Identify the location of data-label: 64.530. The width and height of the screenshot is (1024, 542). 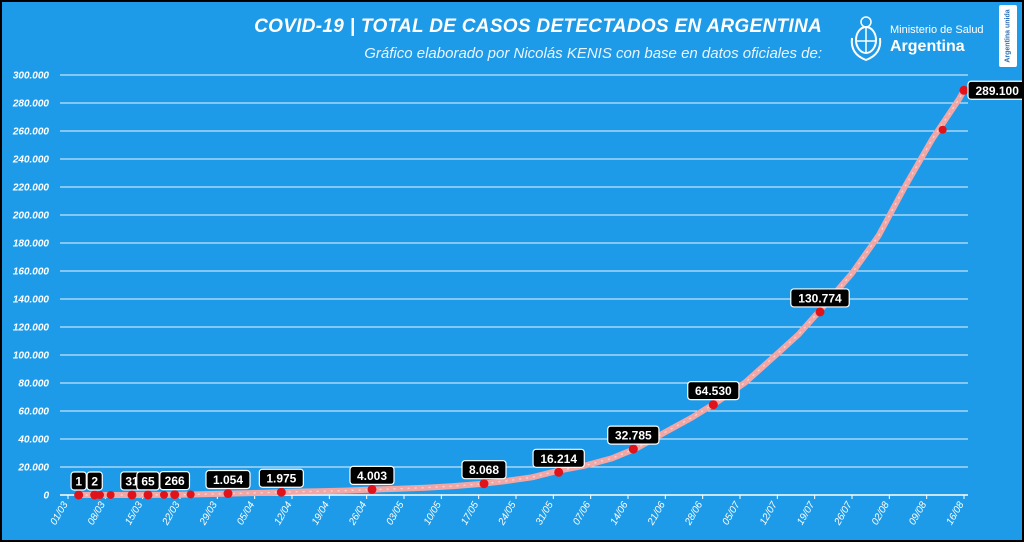
(713, 391).